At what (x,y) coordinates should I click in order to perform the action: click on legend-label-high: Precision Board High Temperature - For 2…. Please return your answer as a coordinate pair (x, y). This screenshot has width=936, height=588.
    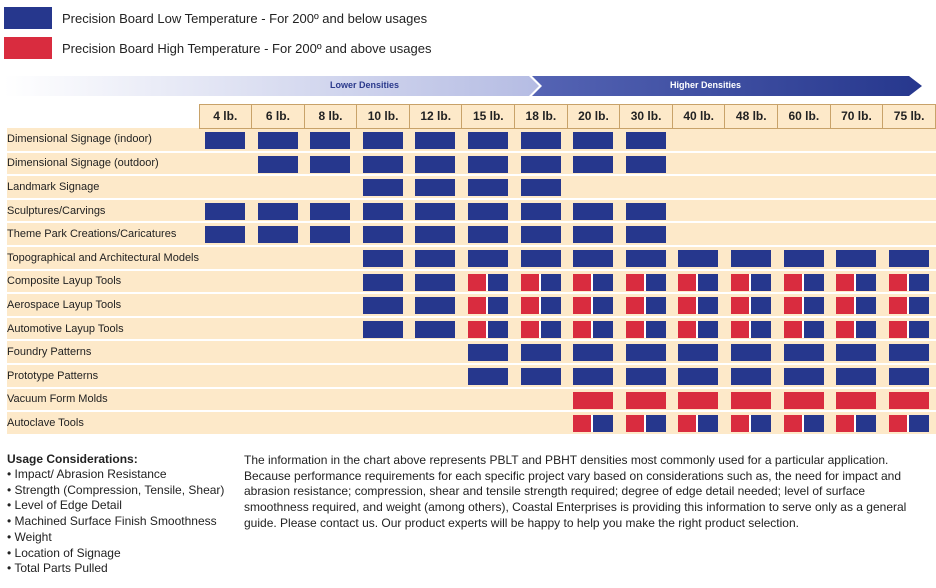
    Looking at the image, I should click on (247, 48).